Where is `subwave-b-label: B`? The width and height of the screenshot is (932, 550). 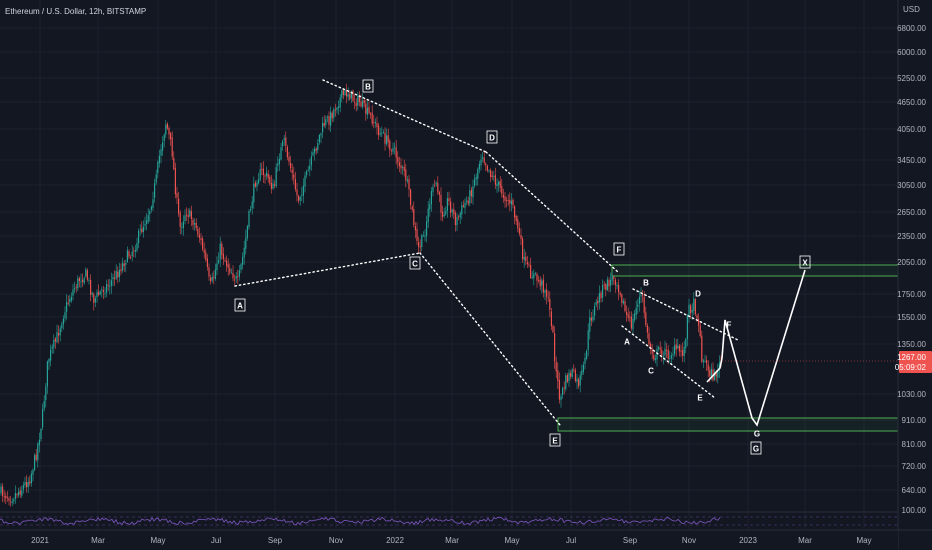 subwave-b-label: B is located at coordinates (646, 283).